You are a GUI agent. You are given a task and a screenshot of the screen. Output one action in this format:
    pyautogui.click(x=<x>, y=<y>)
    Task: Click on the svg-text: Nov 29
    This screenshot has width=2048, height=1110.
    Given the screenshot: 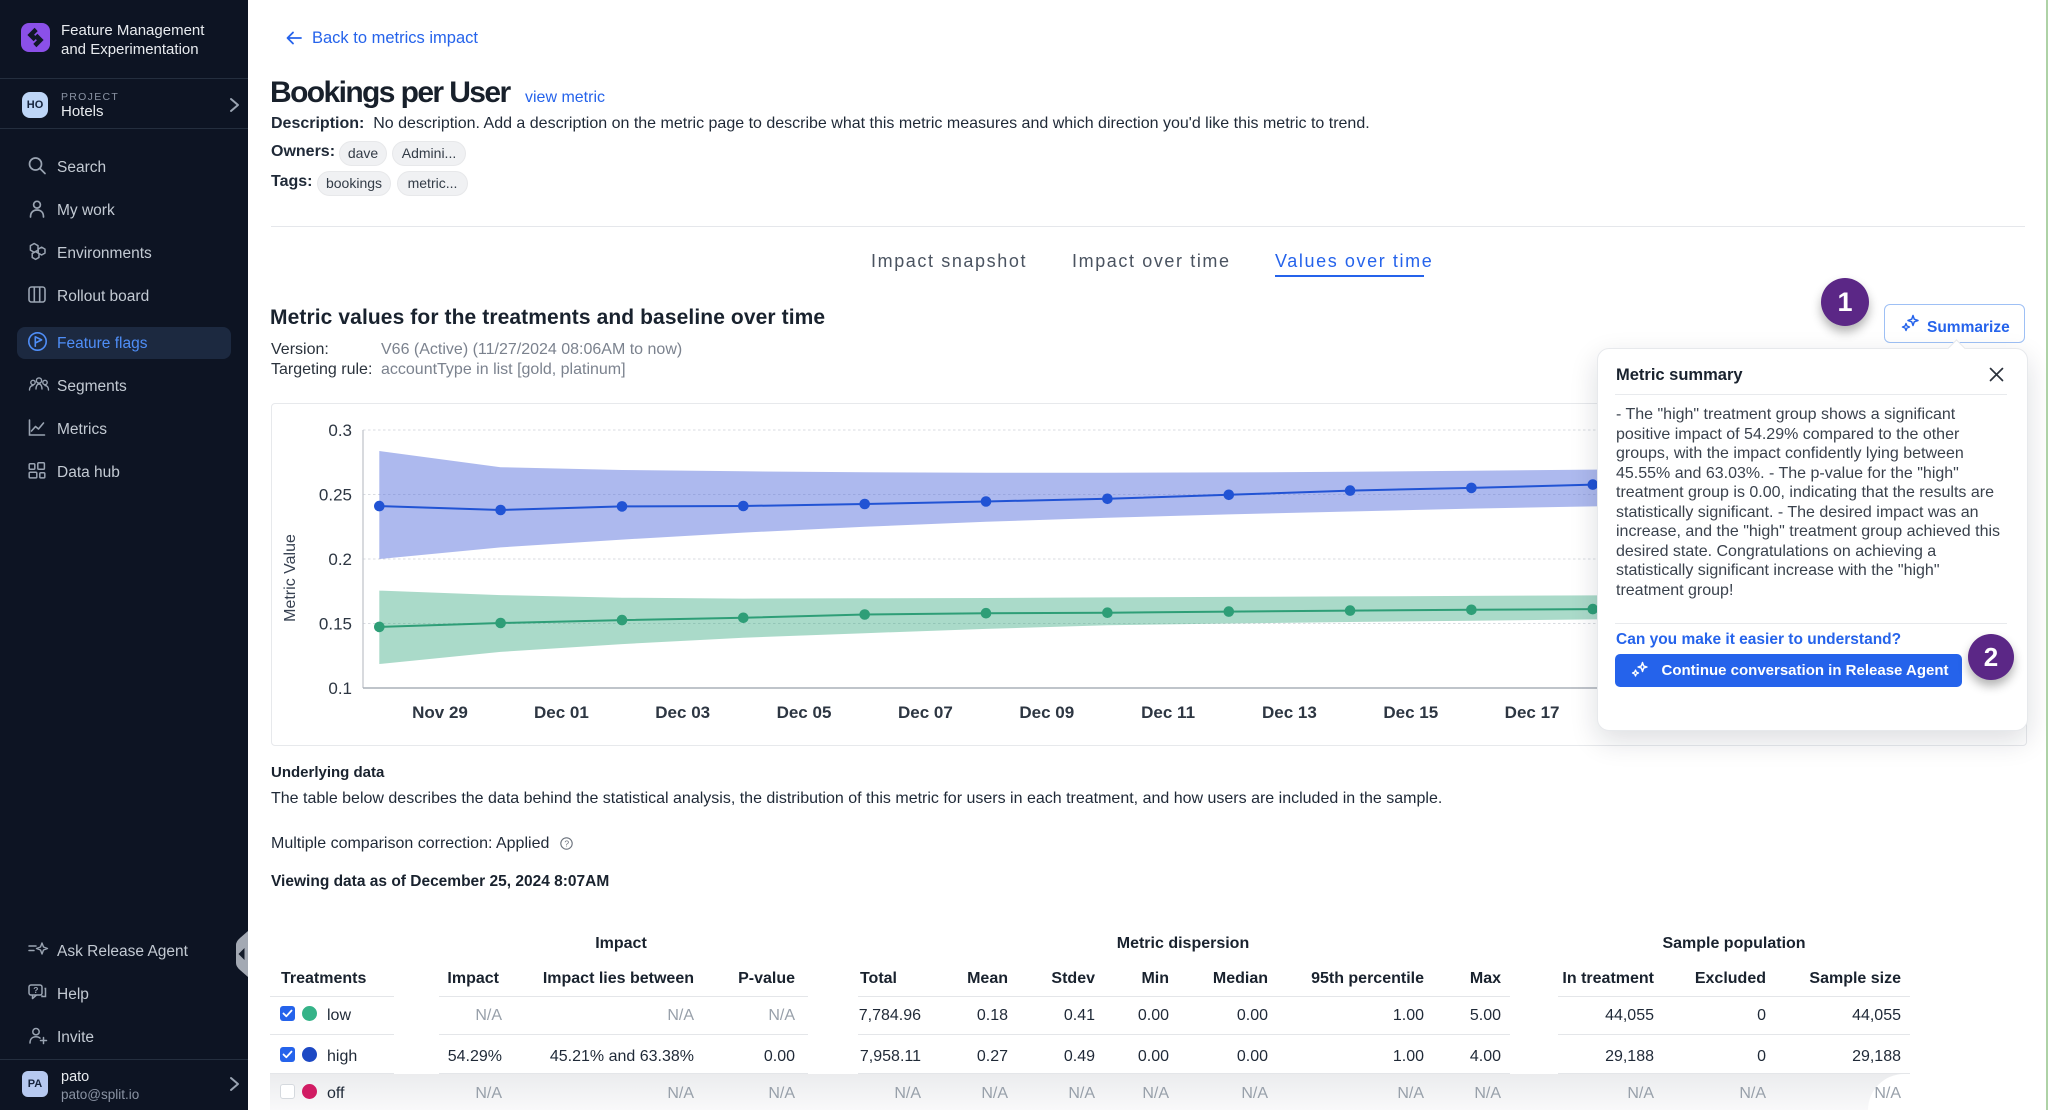 What is the action you would take?
    pyautogui.click(x=440, y=712)
    